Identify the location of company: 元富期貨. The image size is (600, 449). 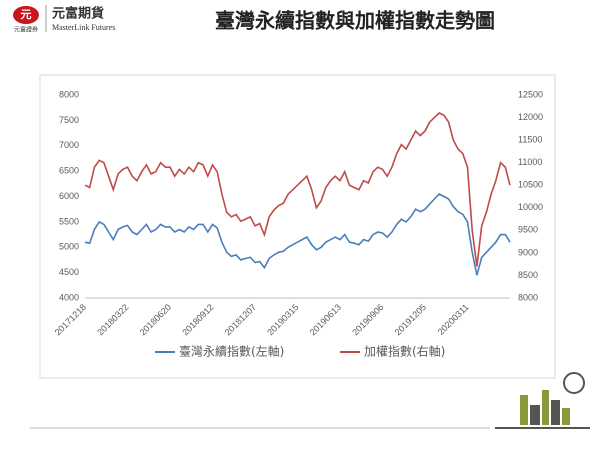
(78, 14).